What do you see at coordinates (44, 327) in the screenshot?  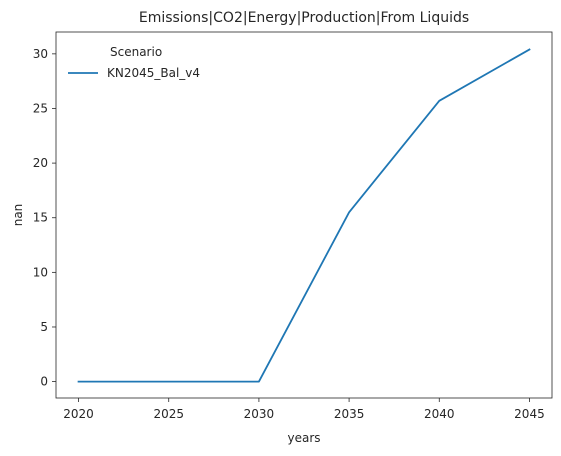 I see `y-tick-label: 5` at bounding box center [44, 327].